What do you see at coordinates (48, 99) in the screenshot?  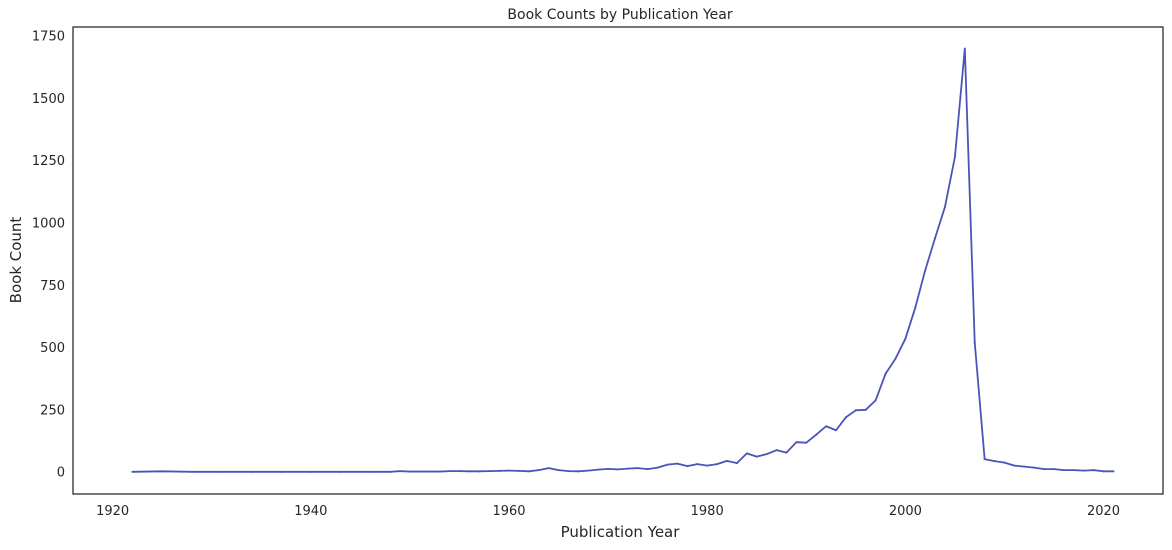 I see `y-tick-label: 1500` at bounding box center [48, 99].